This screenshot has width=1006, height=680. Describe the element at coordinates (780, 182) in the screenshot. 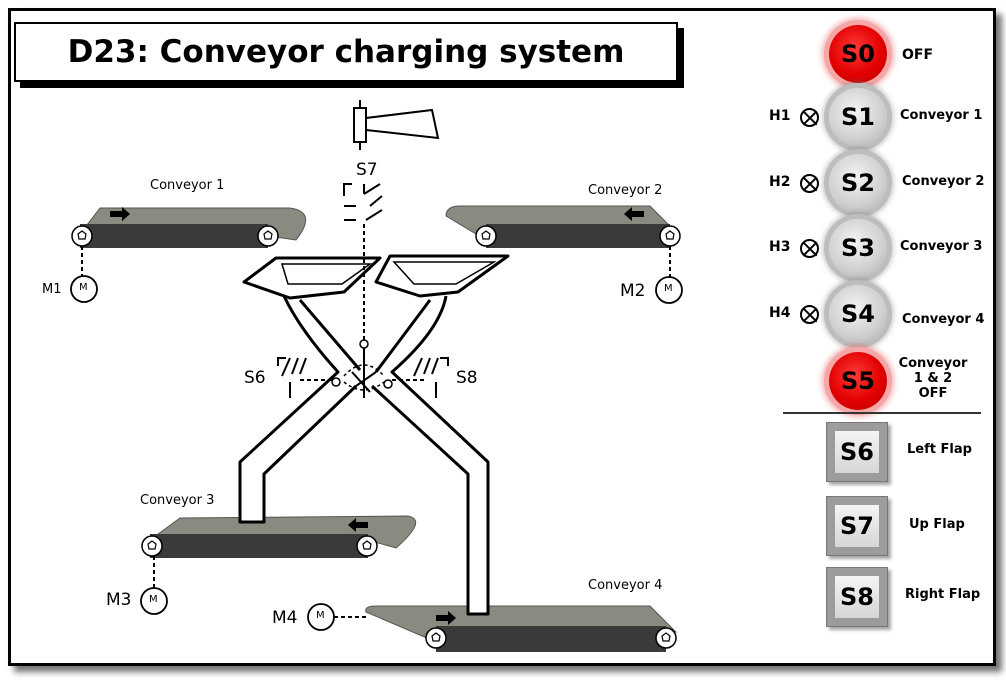

I see `h2-label: H2` at that location.